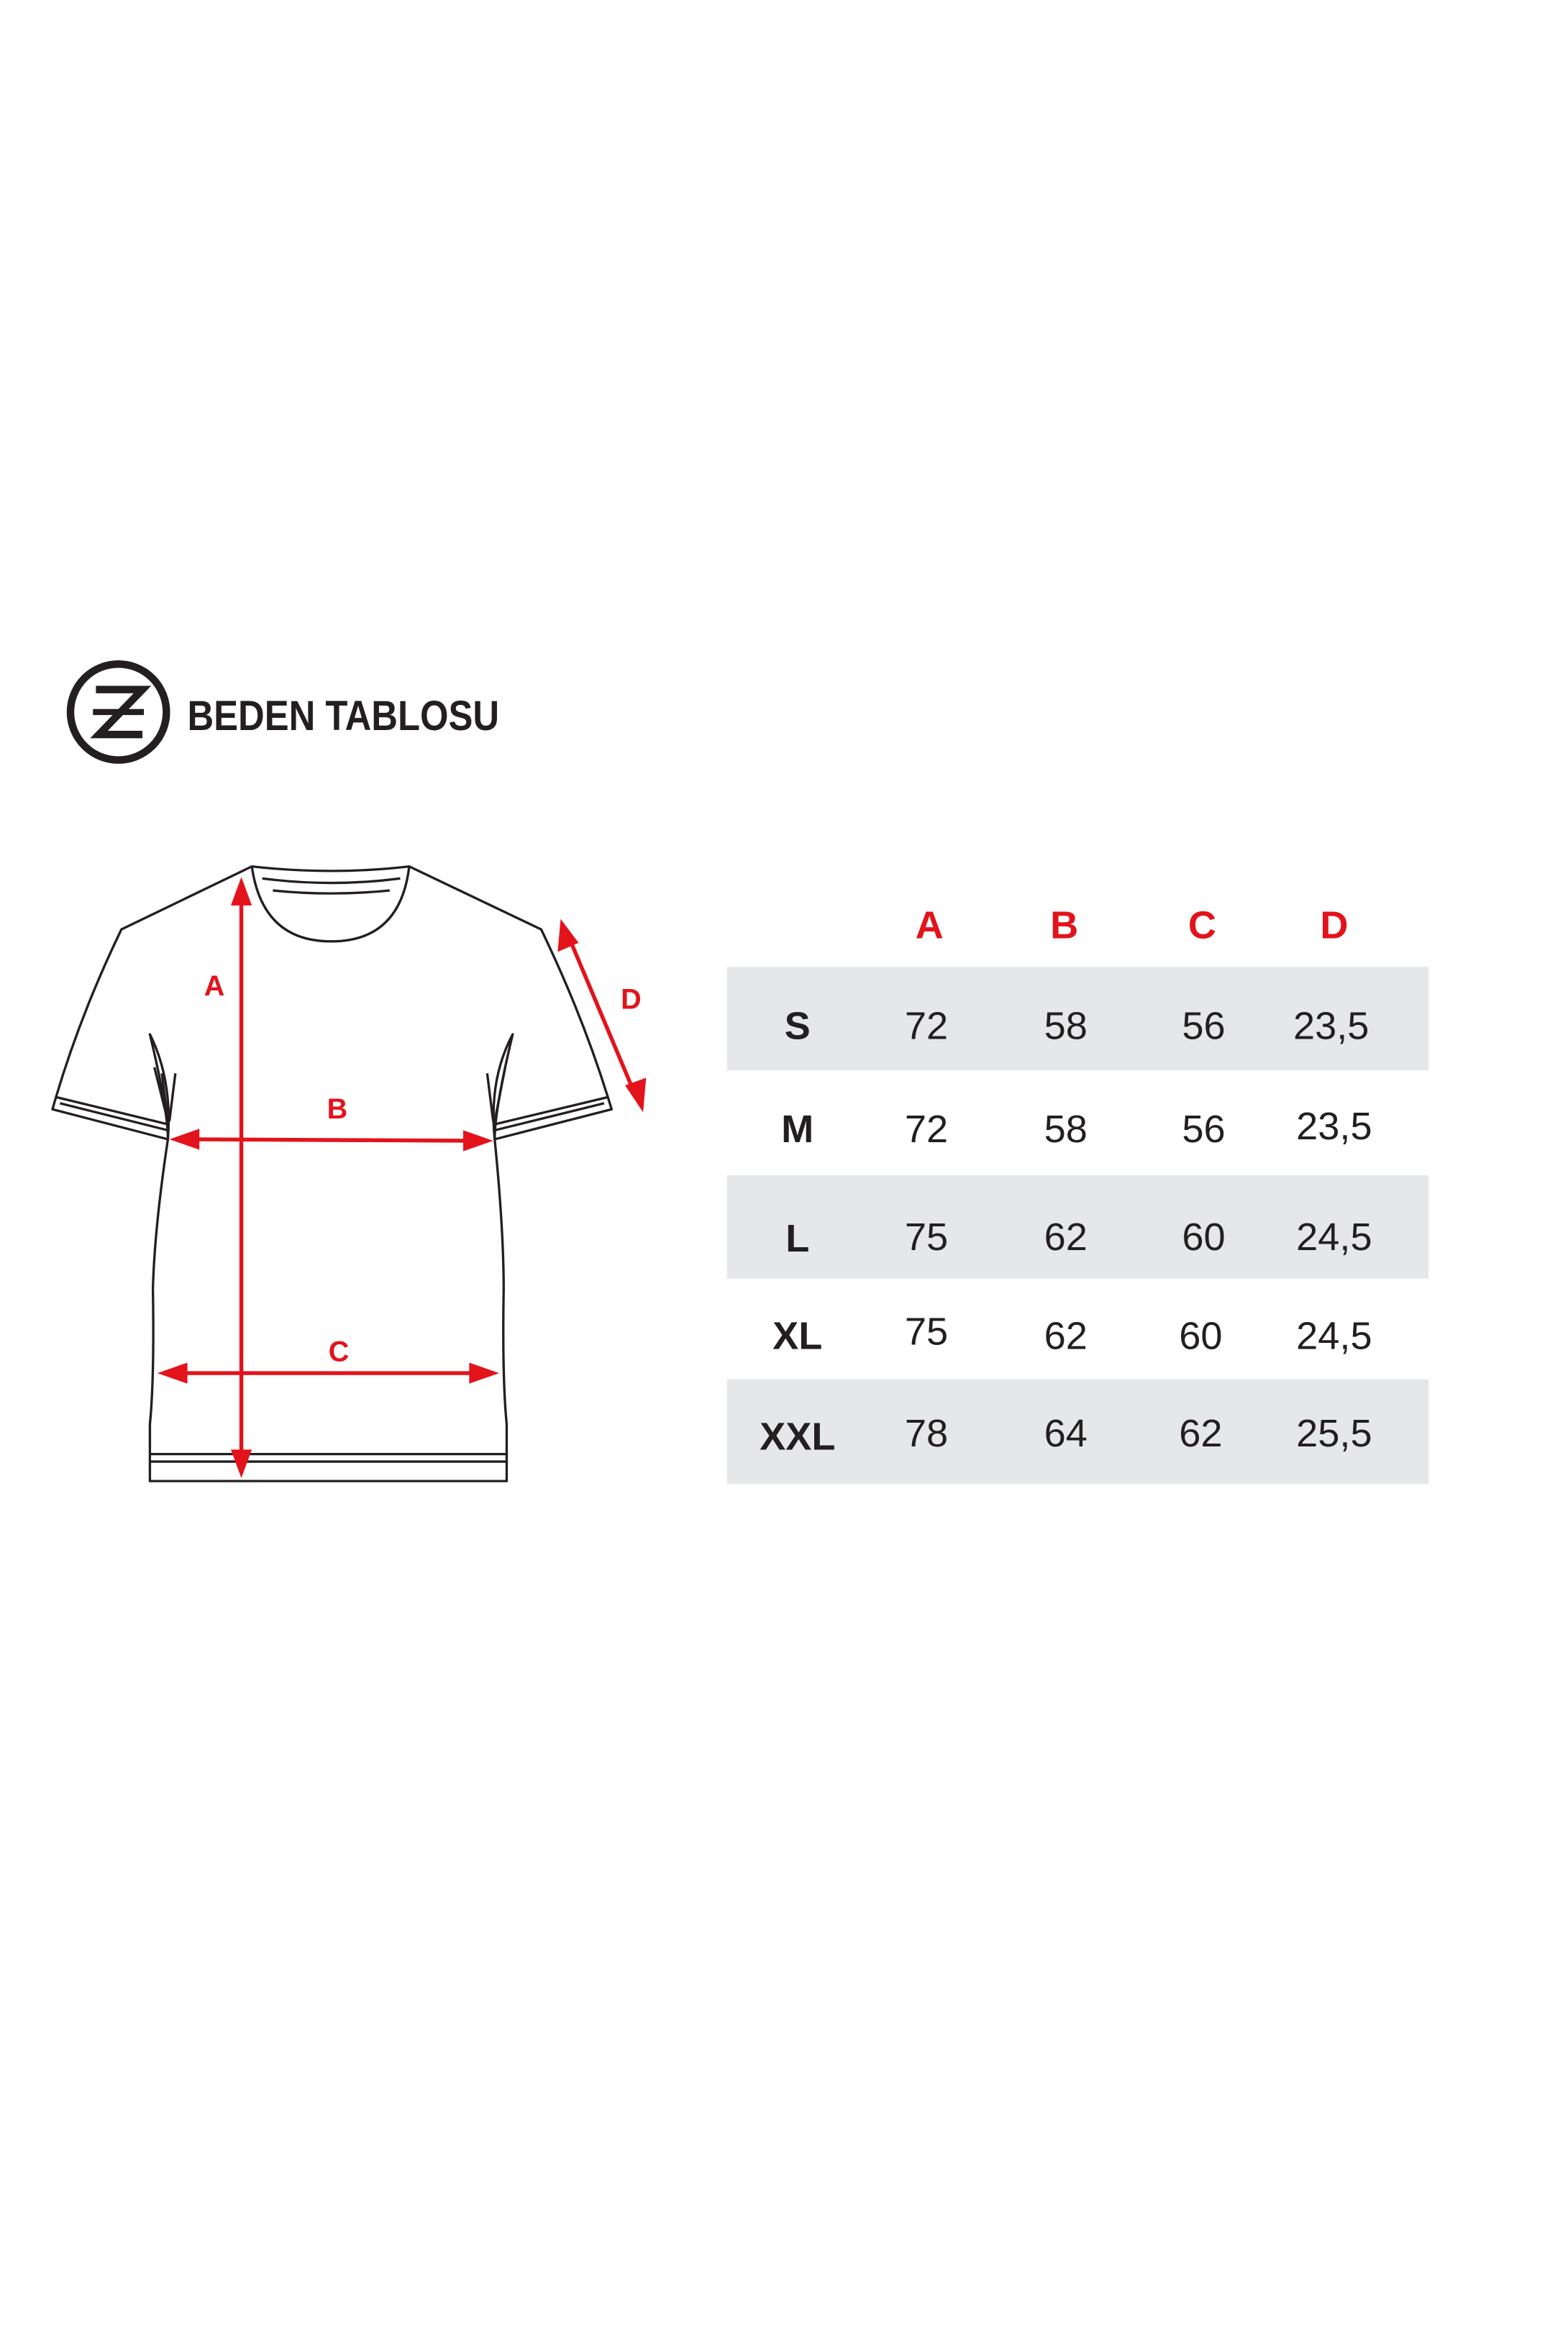 The width and height of the screenshot is (1568, 2352). I want to click on table-row: M 72 58 56 23,5, so click(1076, 1128).